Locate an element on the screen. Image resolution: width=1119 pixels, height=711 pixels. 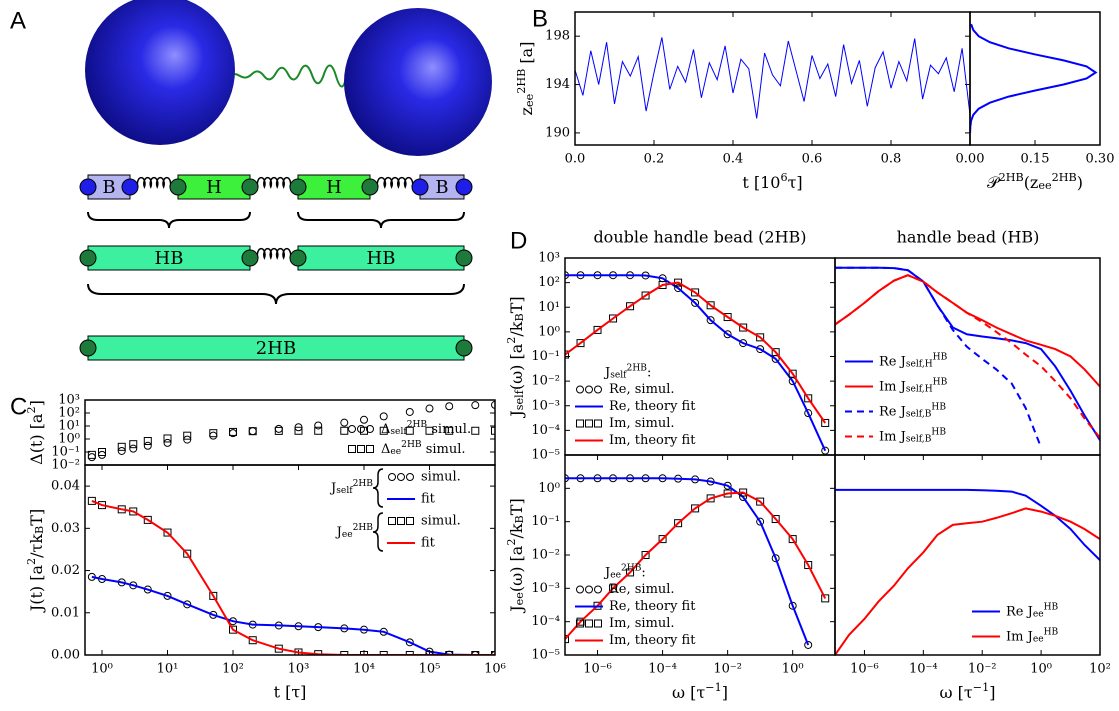
label-part: ] is located at coordinates (725, 692).